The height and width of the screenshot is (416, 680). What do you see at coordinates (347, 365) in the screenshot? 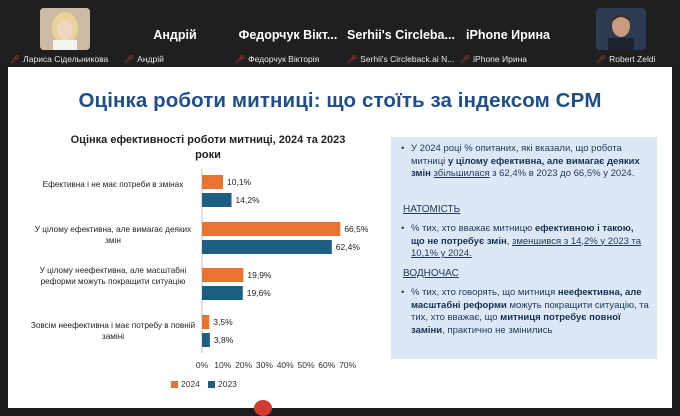
I see `x-tick-label: 70%` at bounding box center [347, 365].